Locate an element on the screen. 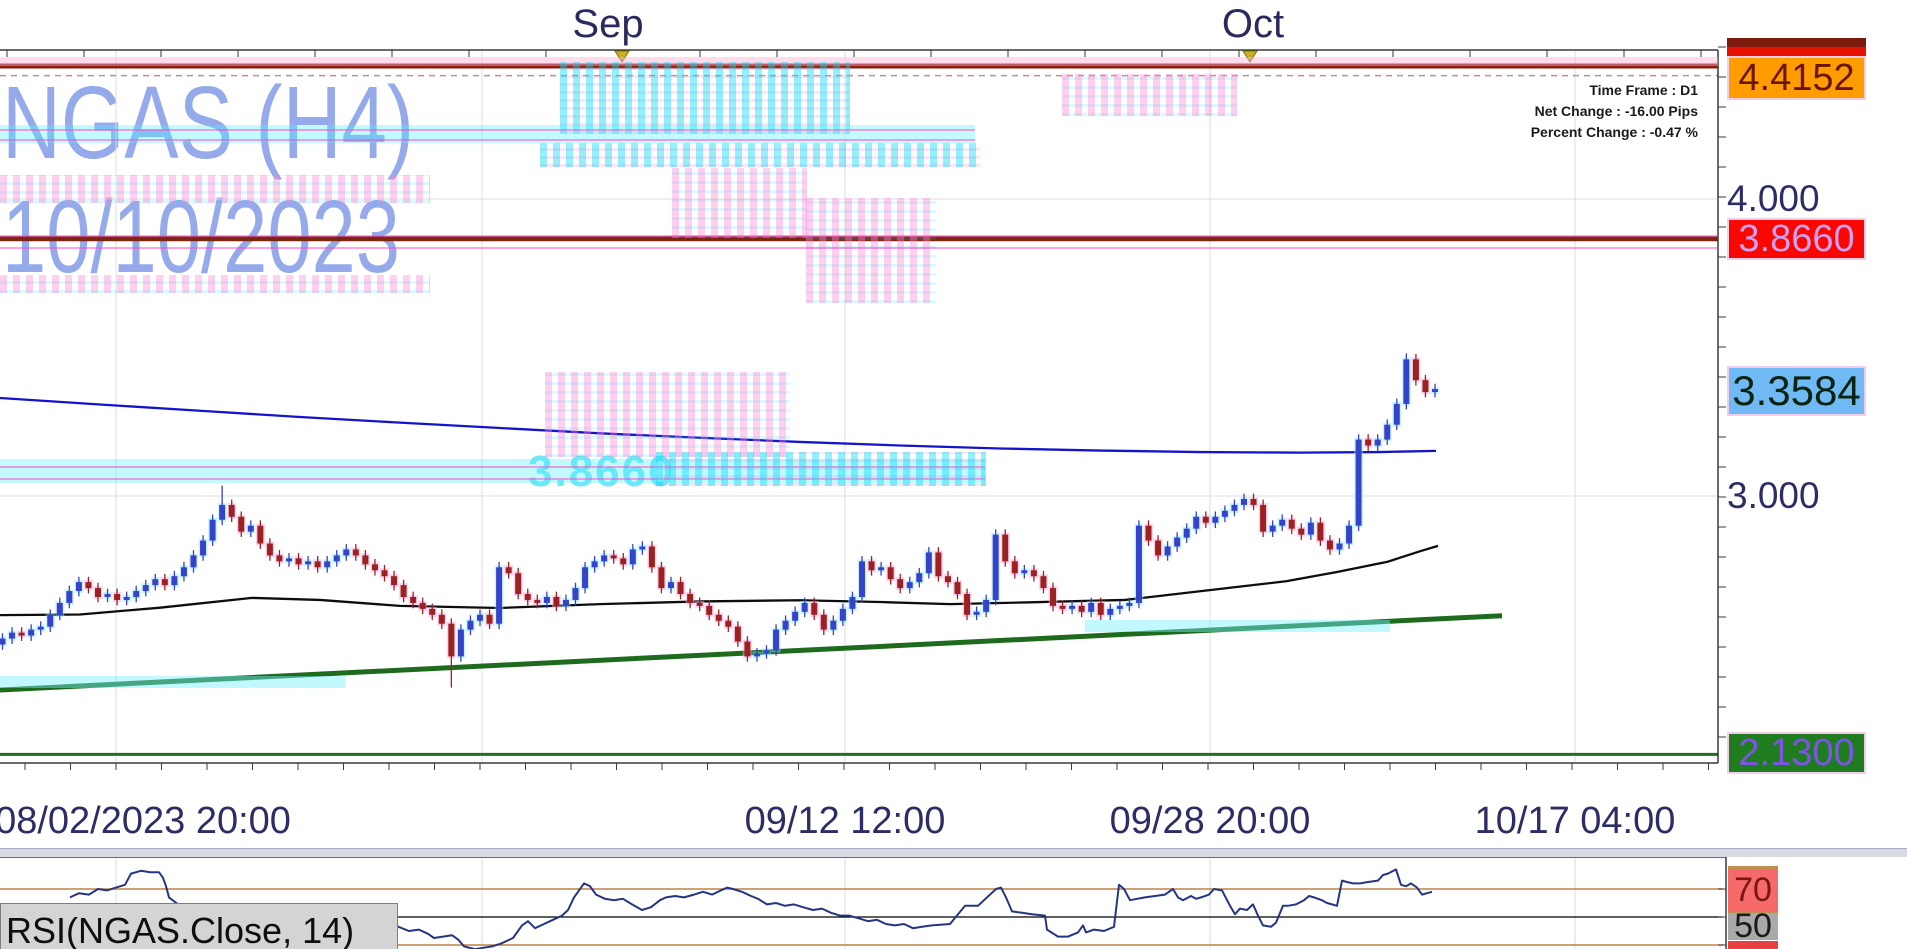 Image resolution: width=1907 pixels, height=949 pixels. price-badge-value: 3.8660 is located at coordinates (1796, 238).